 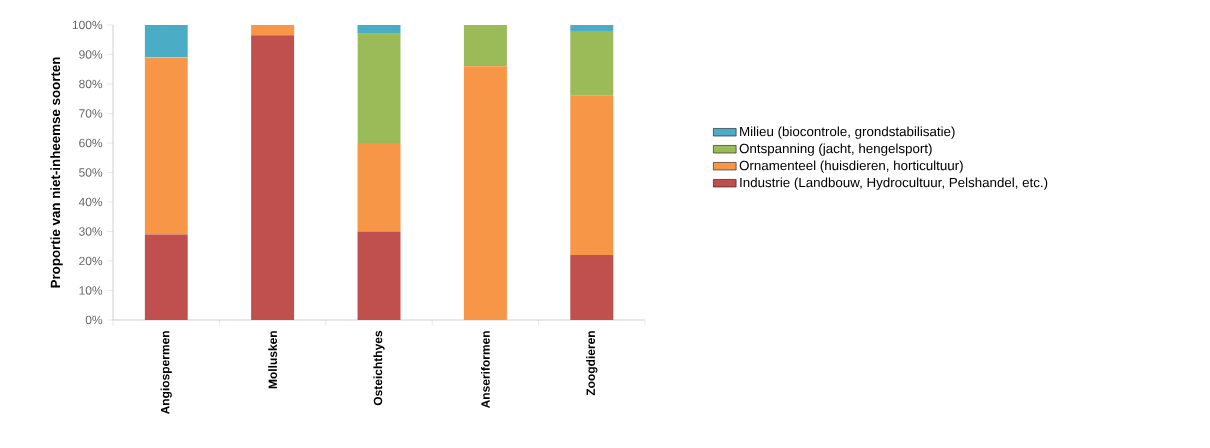 I want to click on y-tick-label: 90%, so click(x=91, y=54).